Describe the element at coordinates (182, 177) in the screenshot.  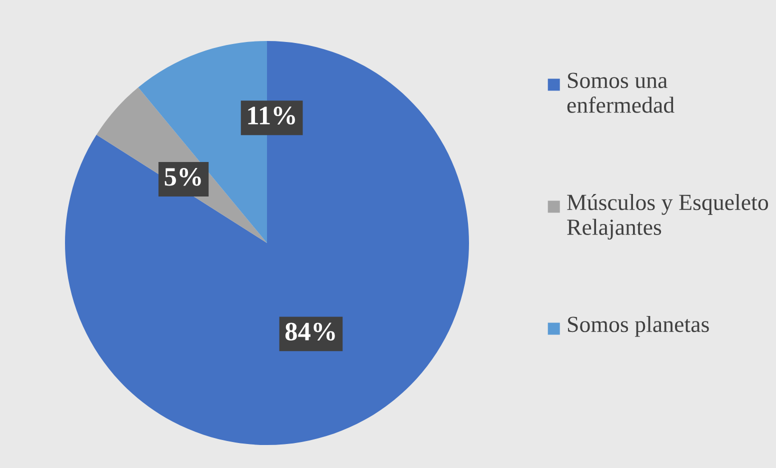
I see `data-label: 5%` at that location.